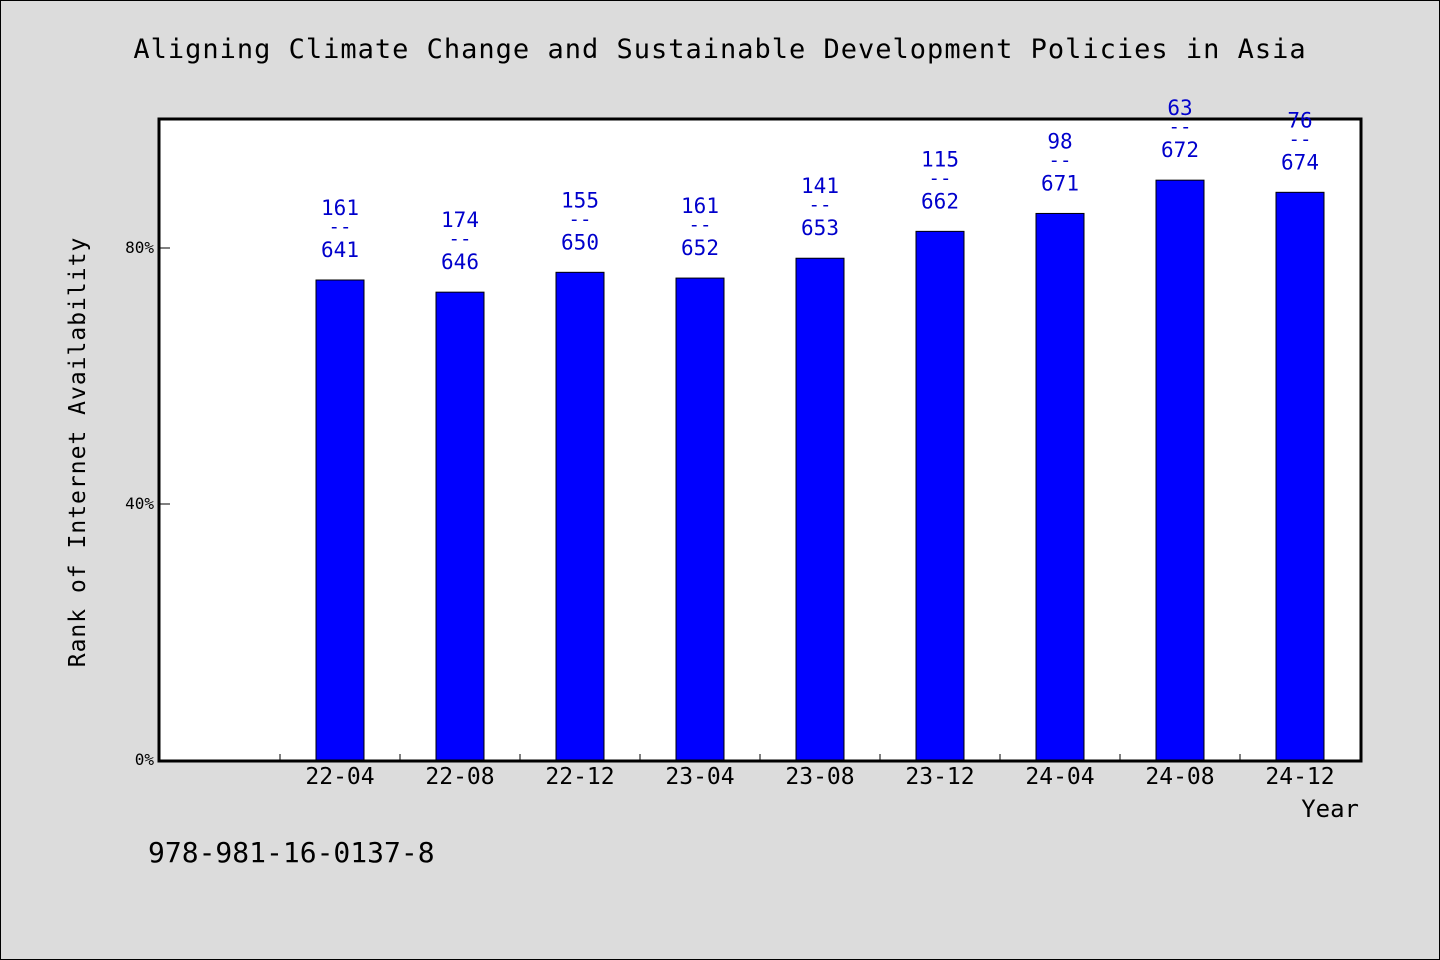 The image size is (1440, 960). What do you see at coordinates (939, 777) in the screenshot?
I see `x-tick-label: 23-12` at bounding box center [939, 777].